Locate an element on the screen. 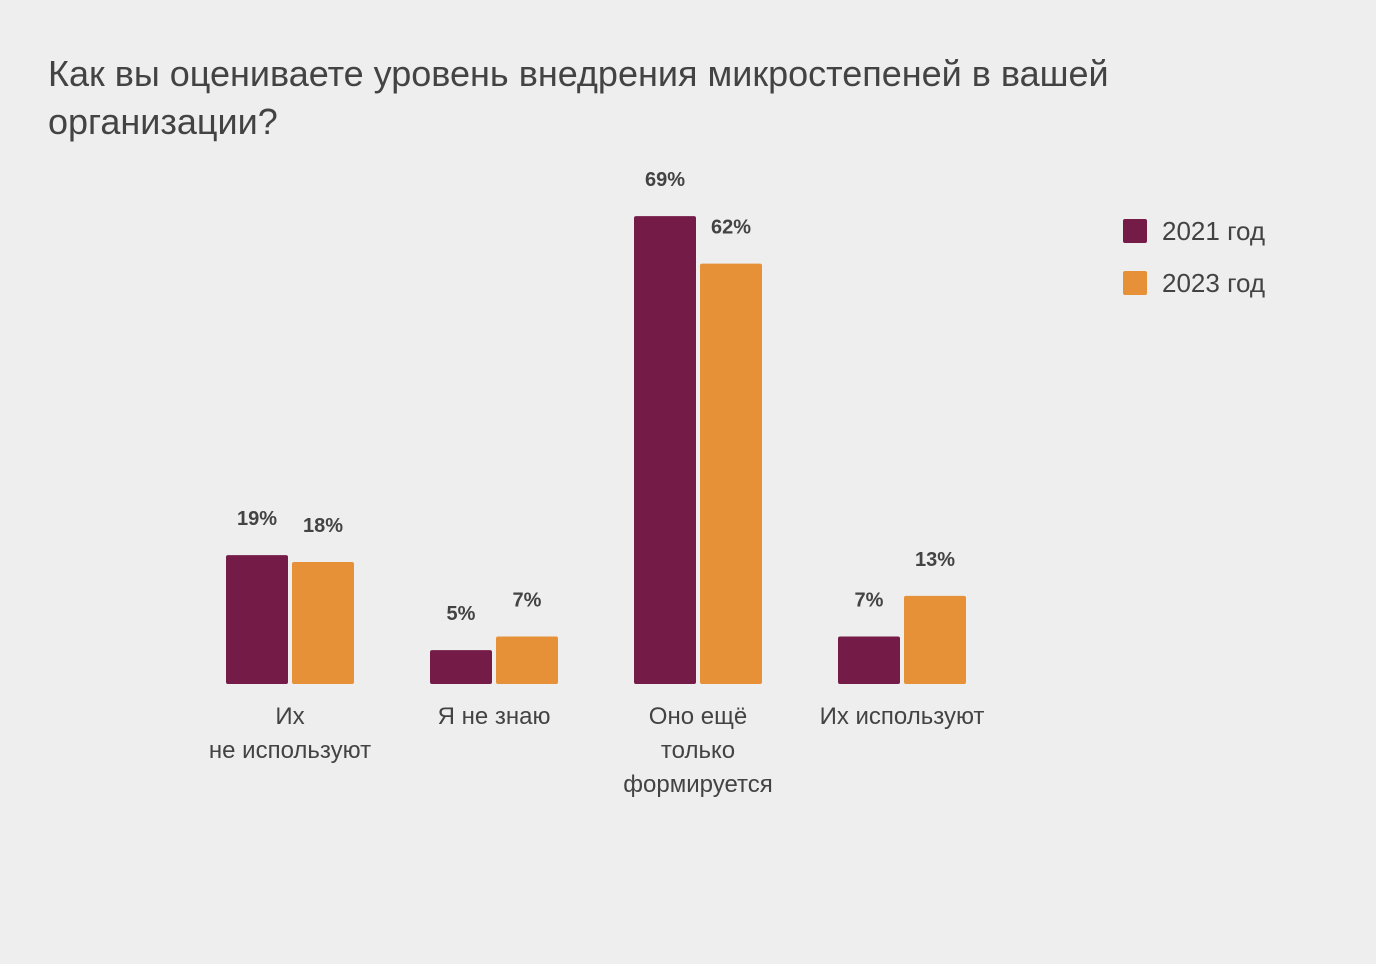 This screenshot has width=1376, height=964. category-label: не используют is located at coordinates (290, 750).